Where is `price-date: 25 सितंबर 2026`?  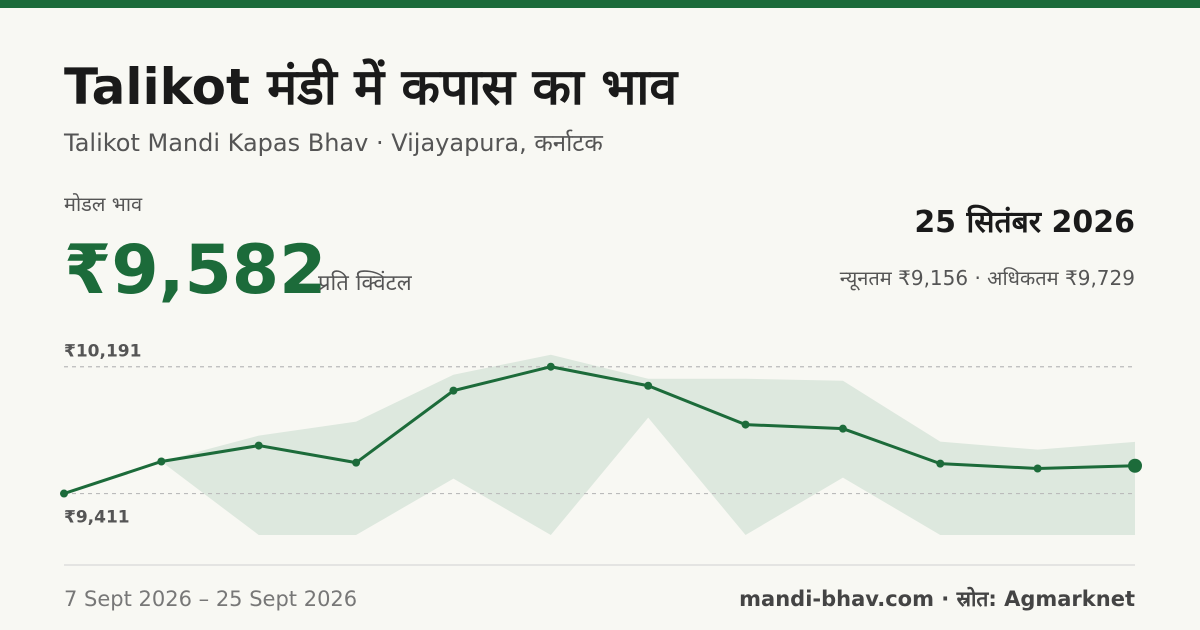 price-date: 25 सितंबर 2026 is located at coordinates (1024, 222).